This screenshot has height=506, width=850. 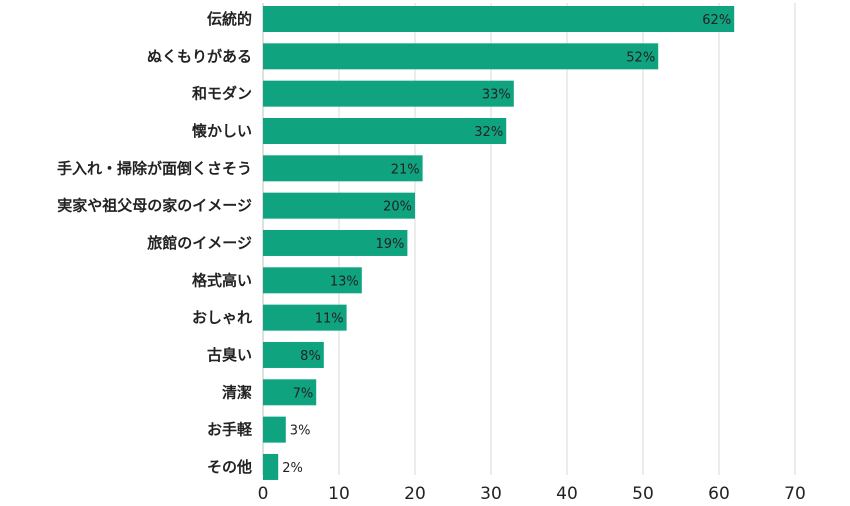 What do you see at coordinates (199, 56) in the screenshot?
I see `category-label: ぬくもりがある` at bounding box center [199, 56].